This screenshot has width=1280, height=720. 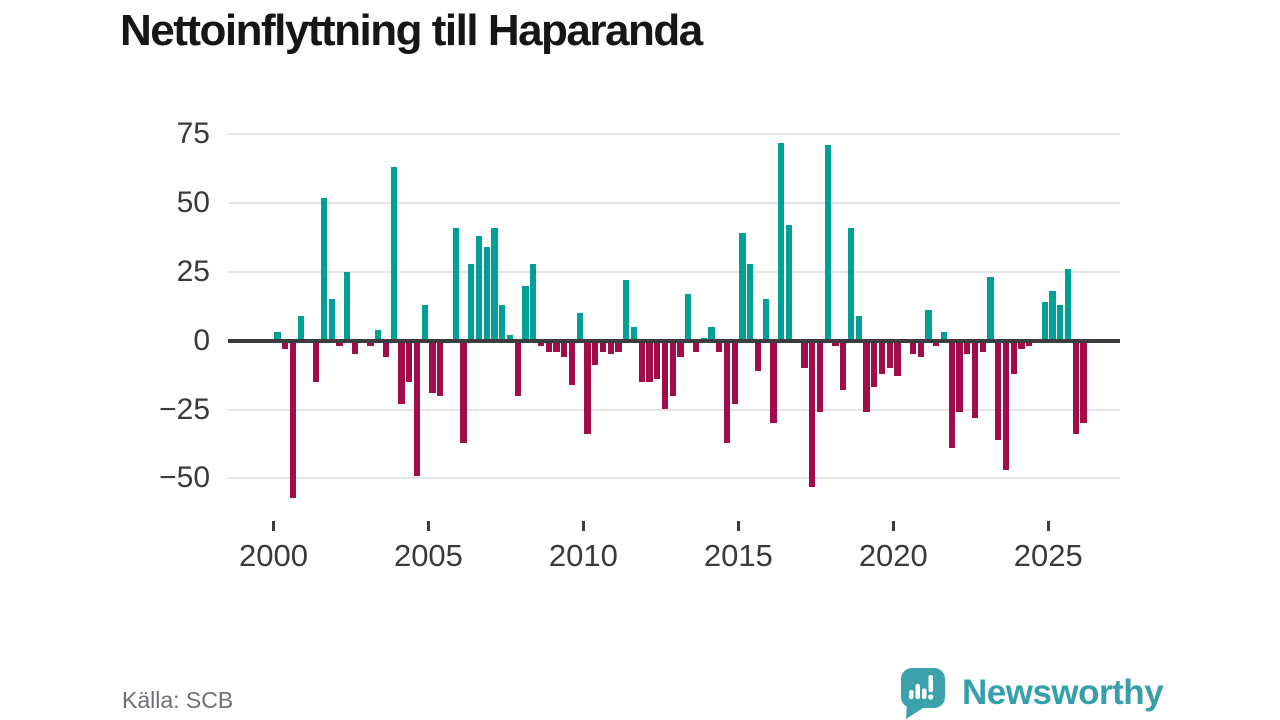 I want to click on newsworthy-logo: Newsworthy, so click(x=1031, y=693).